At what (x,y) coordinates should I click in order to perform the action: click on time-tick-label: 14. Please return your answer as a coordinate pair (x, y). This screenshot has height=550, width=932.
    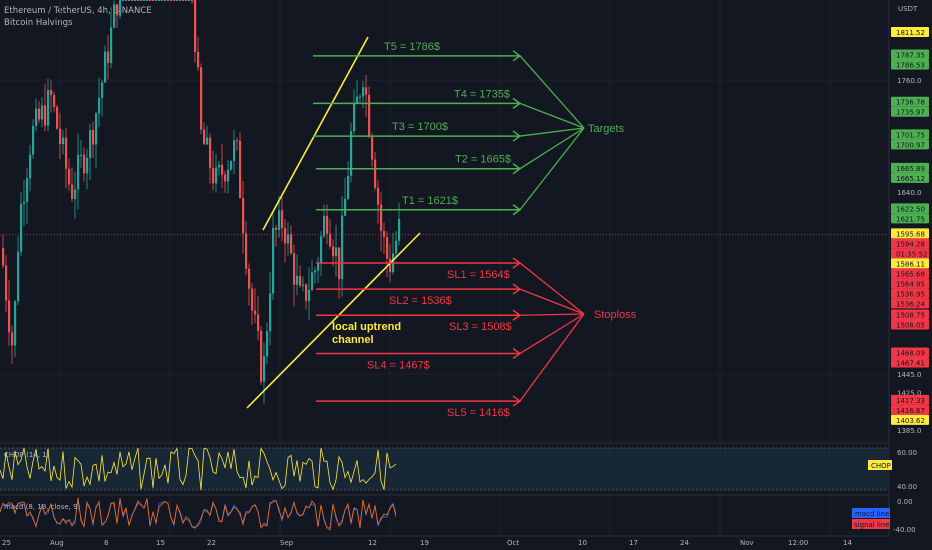
    Looking at the image, I should click on (847, 543).